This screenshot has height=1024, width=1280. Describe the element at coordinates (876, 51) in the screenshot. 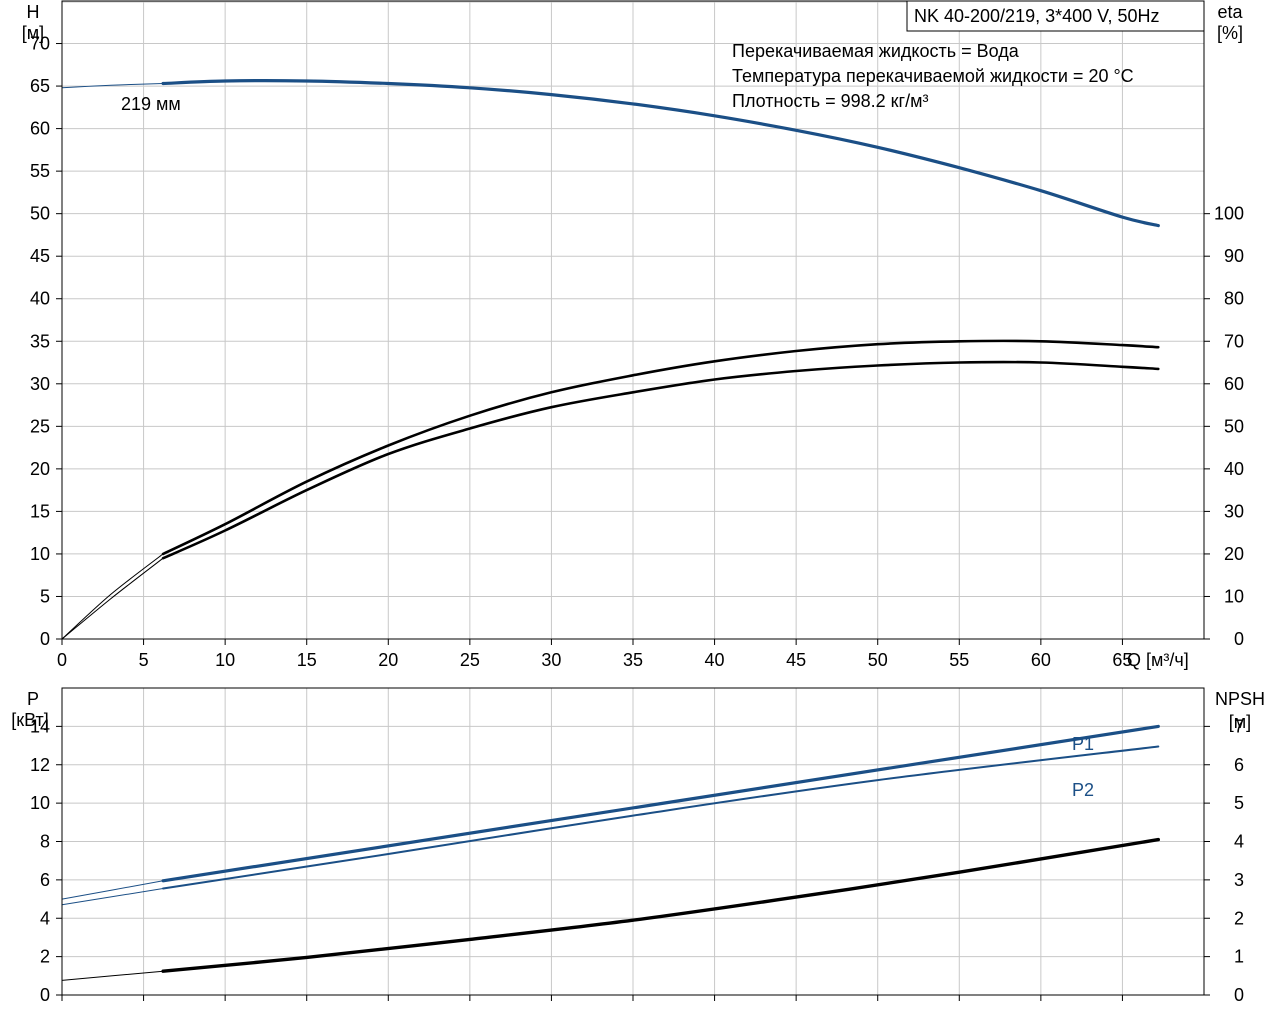

I see `fluid-note: Перекачиваемая жидкость = Вода` at that location.